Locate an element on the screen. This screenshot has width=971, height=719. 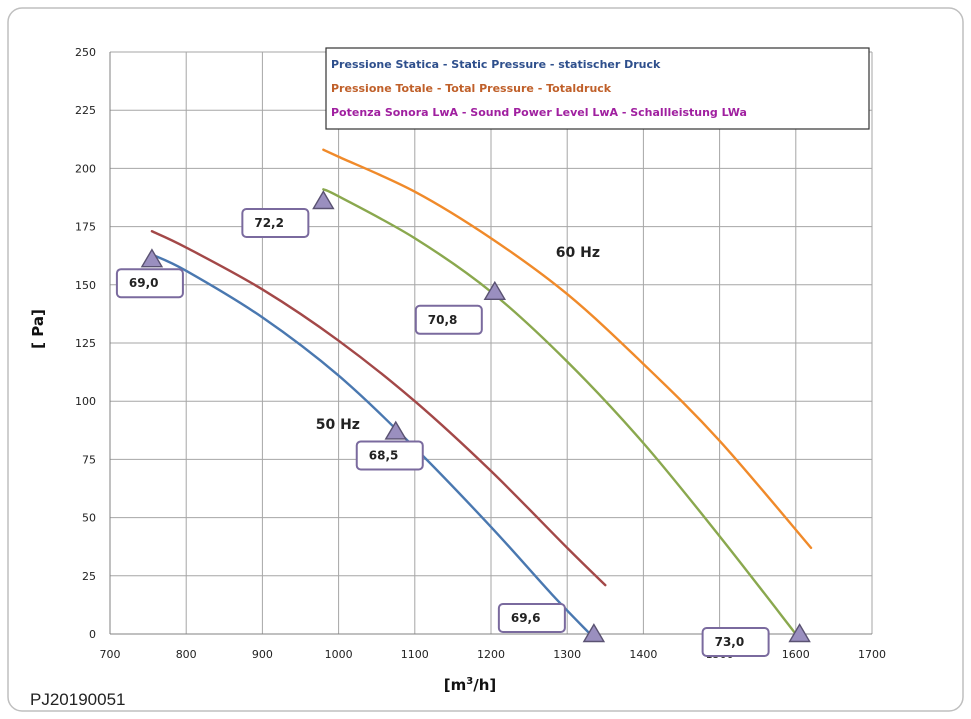
marker-callout-label: 70,8 is located at coordinates (443, 320).